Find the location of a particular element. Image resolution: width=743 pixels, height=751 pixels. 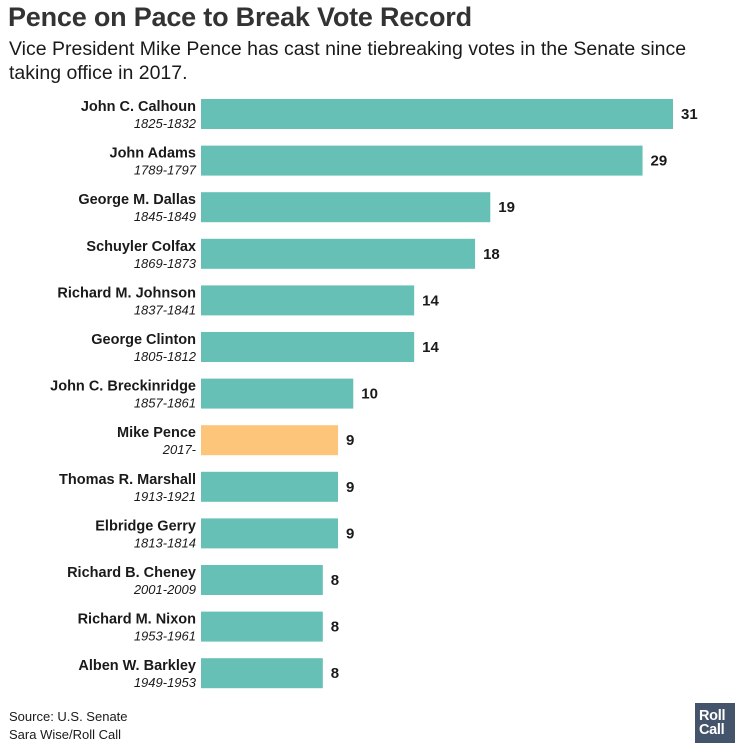

term-years-label: 2001-2009 is located at coordinates (164, 589).